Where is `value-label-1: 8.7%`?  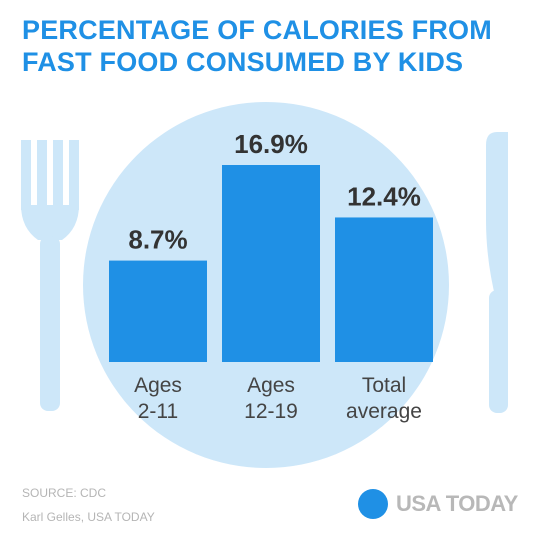 value-label-1: 8.7% is located at coordinates (157, 240).